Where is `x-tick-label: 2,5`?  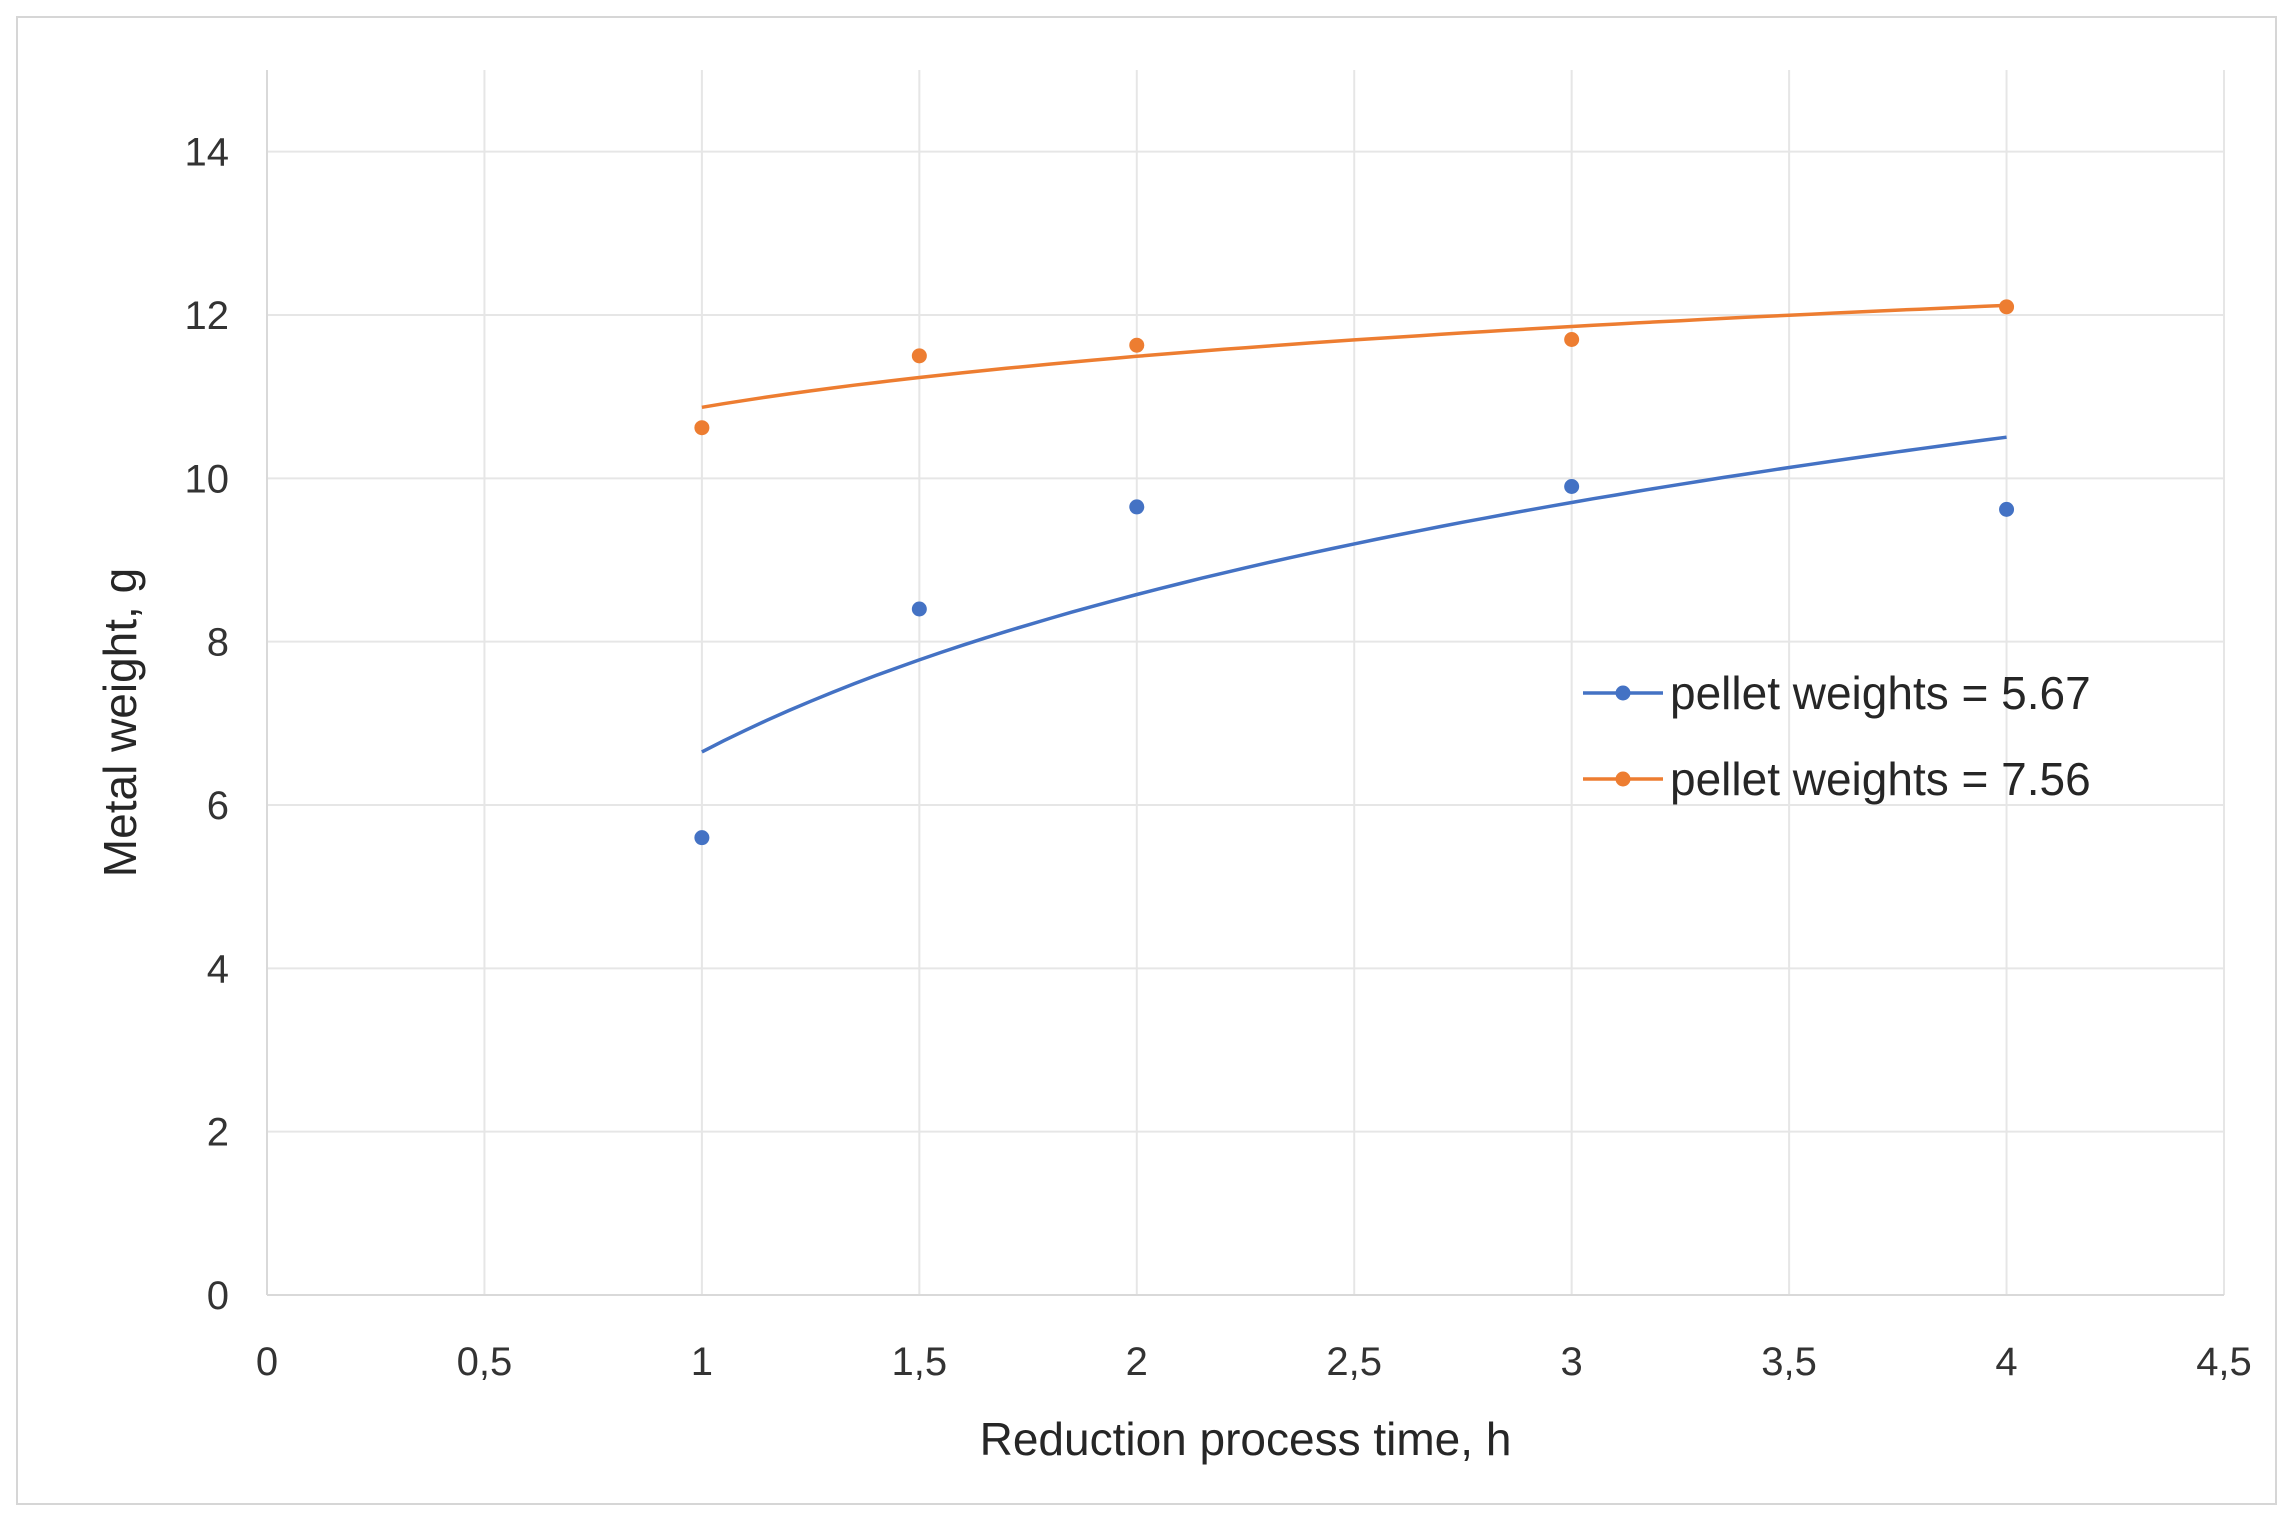
x-tick-label: 2,5 is located at coordinates (1354, 1362).